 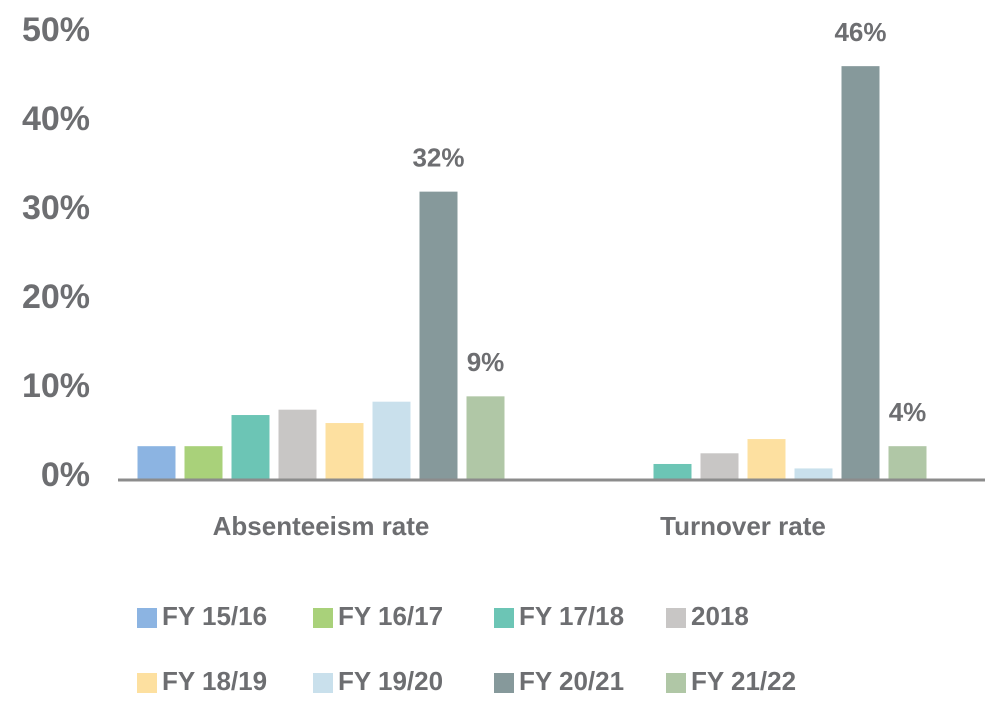 What do you see at coordinates (56, 119) in the screenshot?
I see `y-tick-label: 40%` at bounding box center [56, 119].